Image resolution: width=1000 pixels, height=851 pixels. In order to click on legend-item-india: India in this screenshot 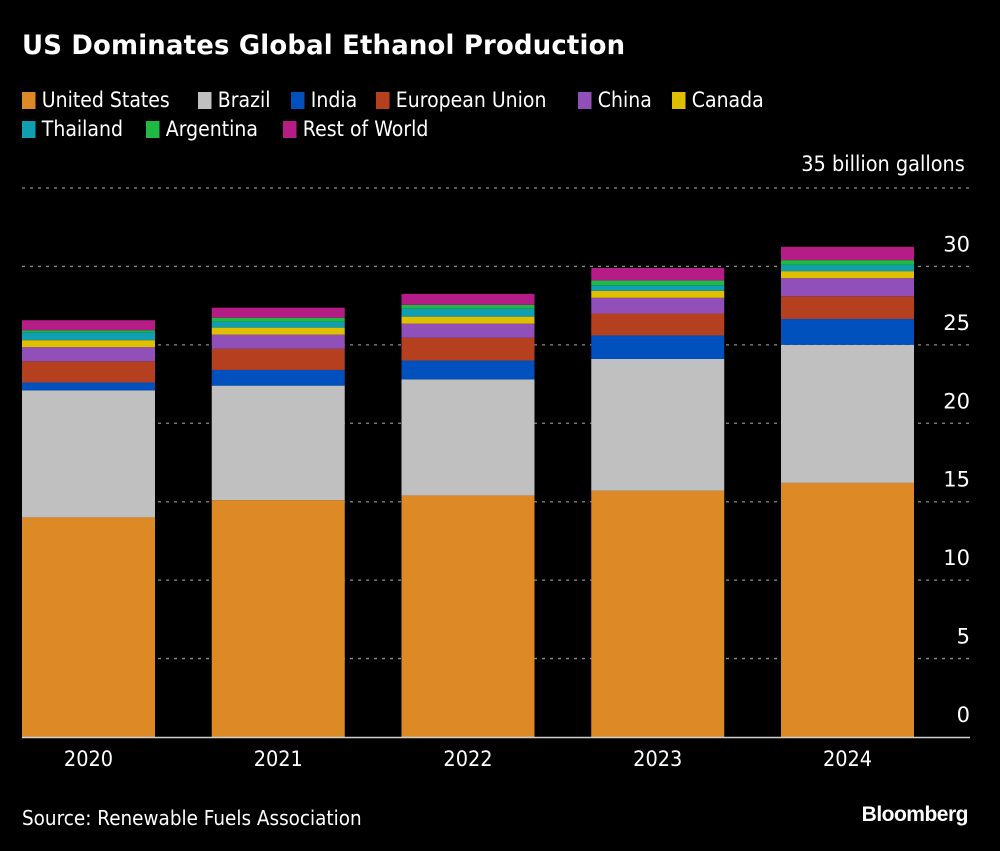, I will do `click(324, 100)`.